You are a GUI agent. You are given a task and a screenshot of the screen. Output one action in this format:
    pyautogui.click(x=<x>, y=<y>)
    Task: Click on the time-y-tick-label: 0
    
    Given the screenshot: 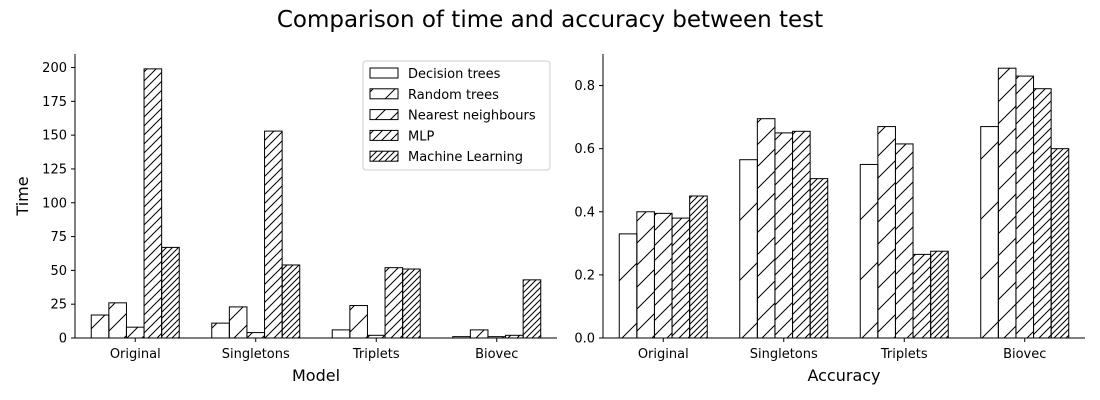 What is the action you would take?
    pyautogui.click(x=63, y=339)
    